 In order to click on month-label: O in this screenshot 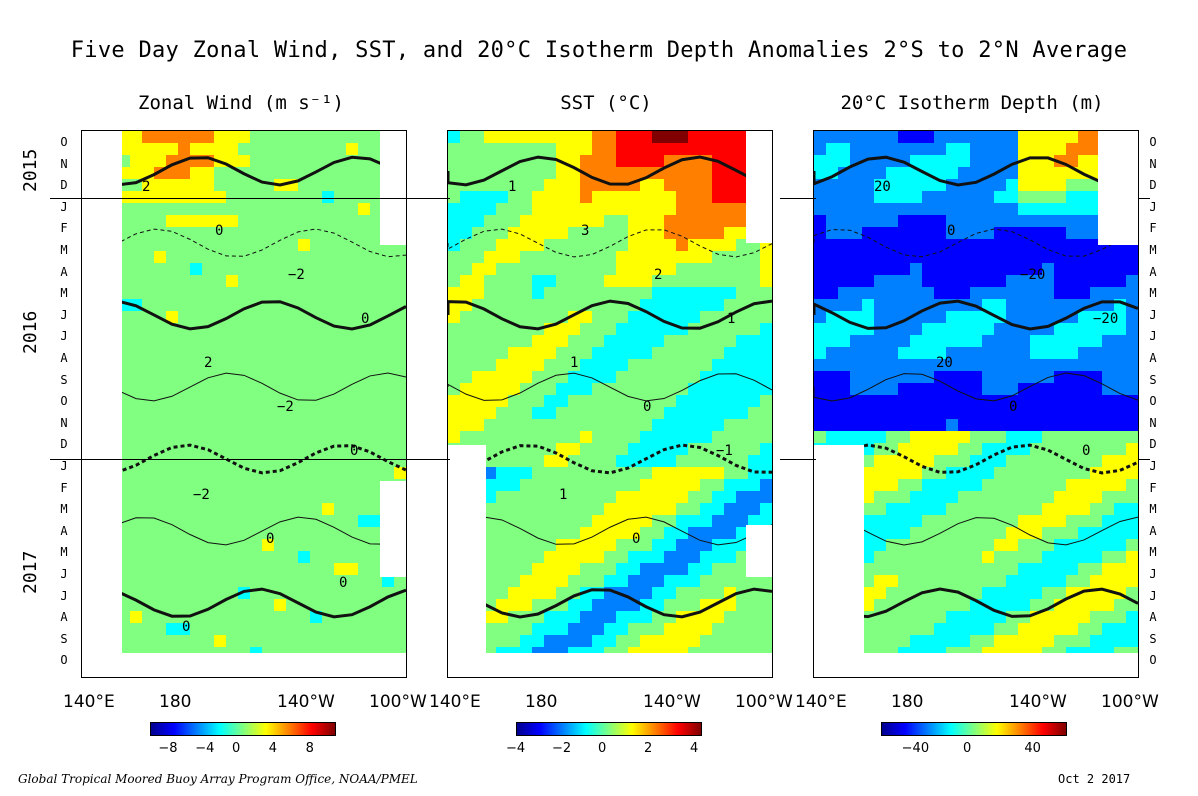, I will do `click(64, 401)`.